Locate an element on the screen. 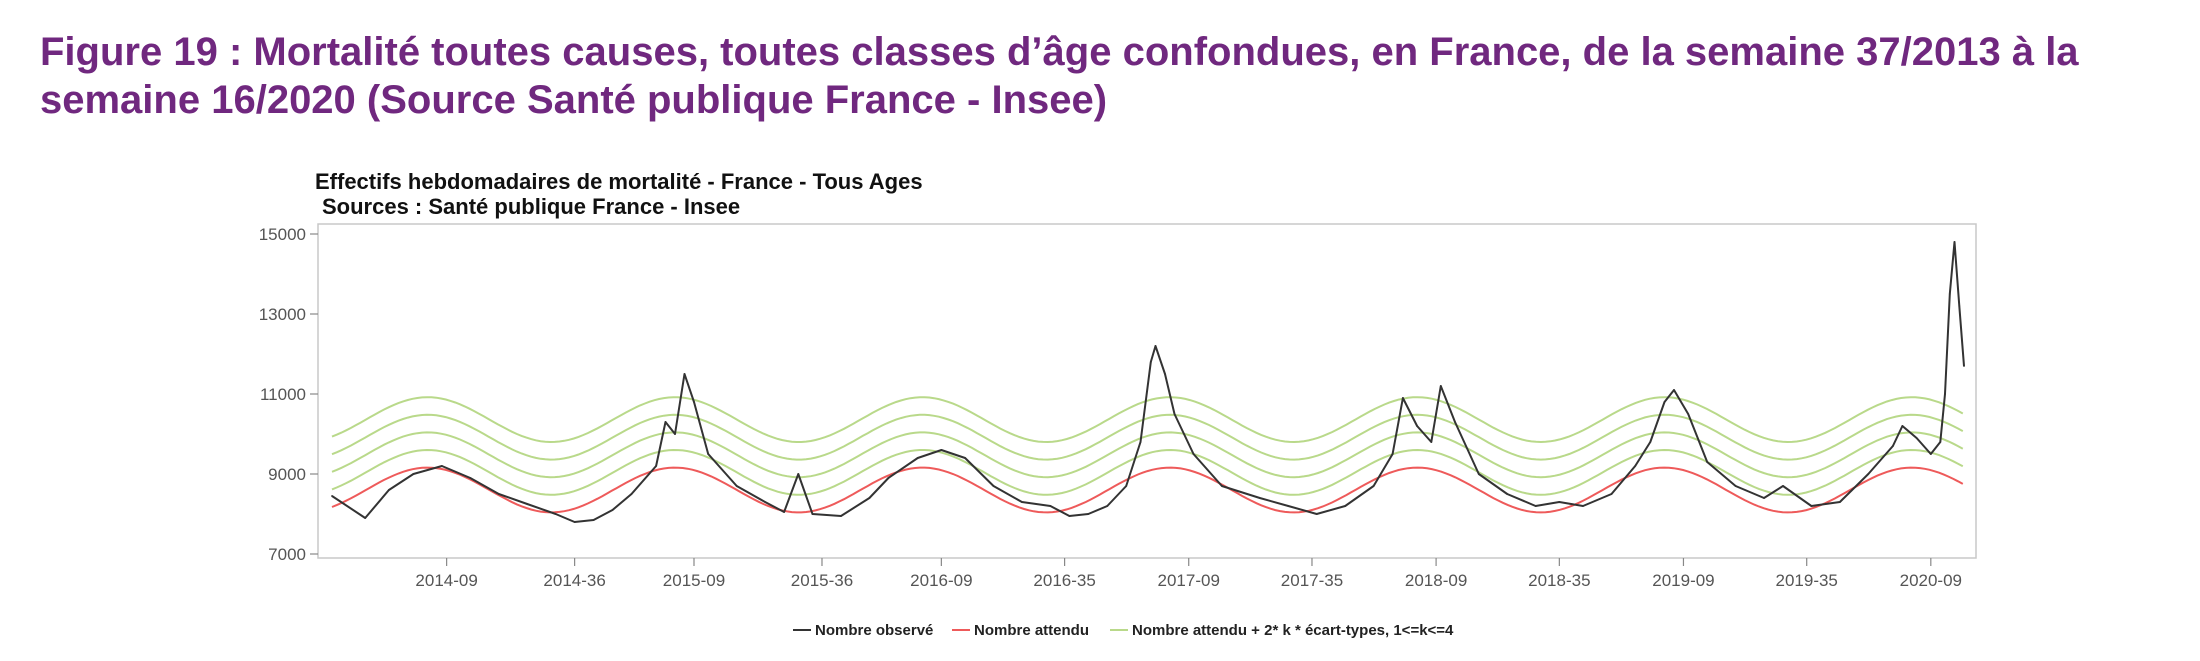 The image size is (2200, 661). y-tick-label: 15000 is located at coordinates (282, 234).